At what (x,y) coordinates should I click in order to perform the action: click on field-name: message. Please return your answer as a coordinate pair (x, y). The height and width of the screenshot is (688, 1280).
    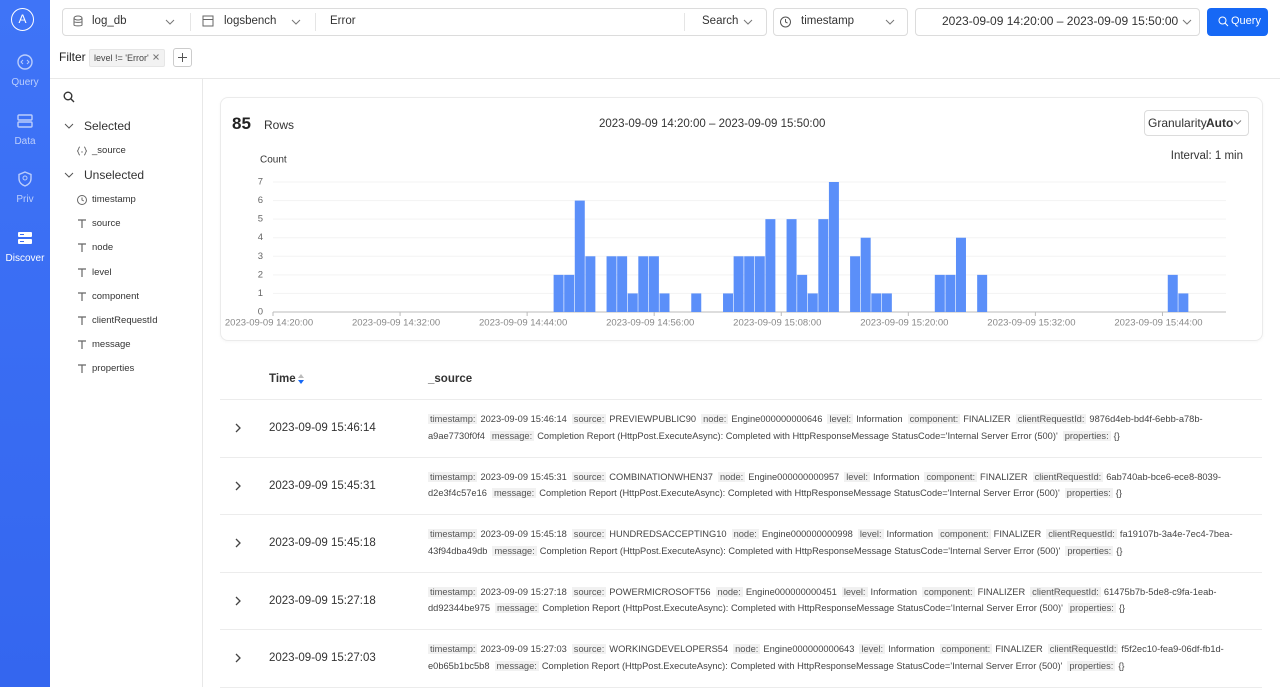
    Looking at the image, I should click on (111, 345).